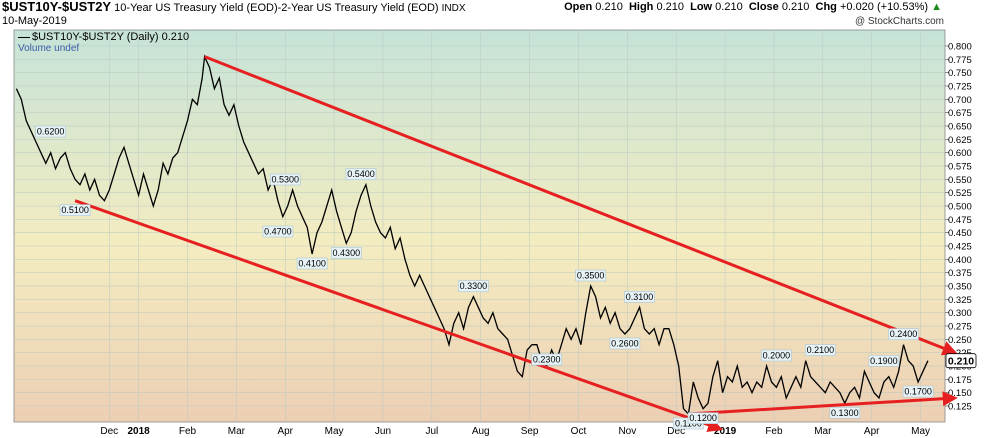 The image size is (990, 438). Describe the element at coordinates (960, 393) in the screenshot. I see `y-tick-label: 0.150` at that location.